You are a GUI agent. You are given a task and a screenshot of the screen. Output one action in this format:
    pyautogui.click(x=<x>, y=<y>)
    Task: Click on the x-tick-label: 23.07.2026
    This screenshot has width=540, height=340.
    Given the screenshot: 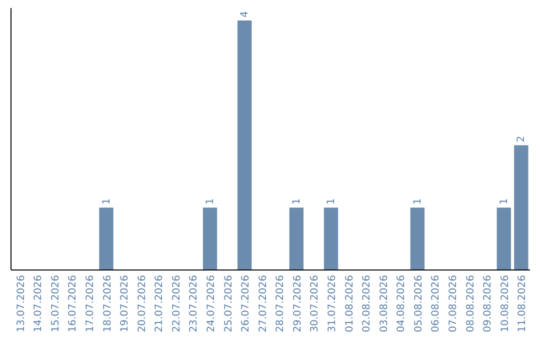 What is the action you would take?
    pyautogui.click(x=194, y=303)
    